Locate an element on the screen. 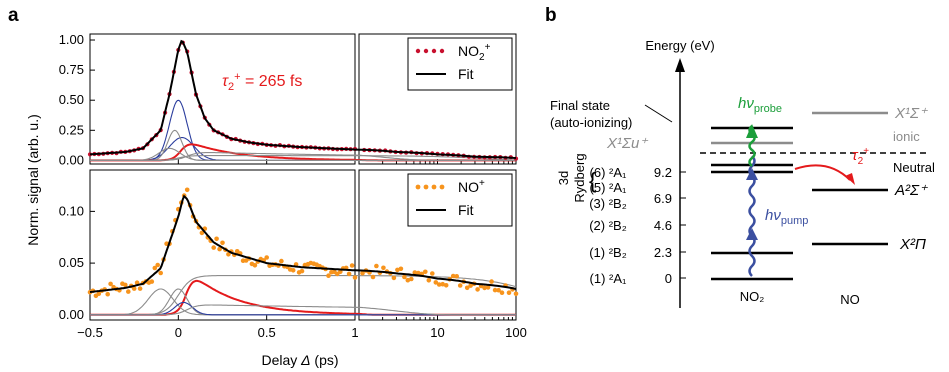 The height and width of the screenshot is (372, 949). top-component-curve is located at coordinates (303, 130).